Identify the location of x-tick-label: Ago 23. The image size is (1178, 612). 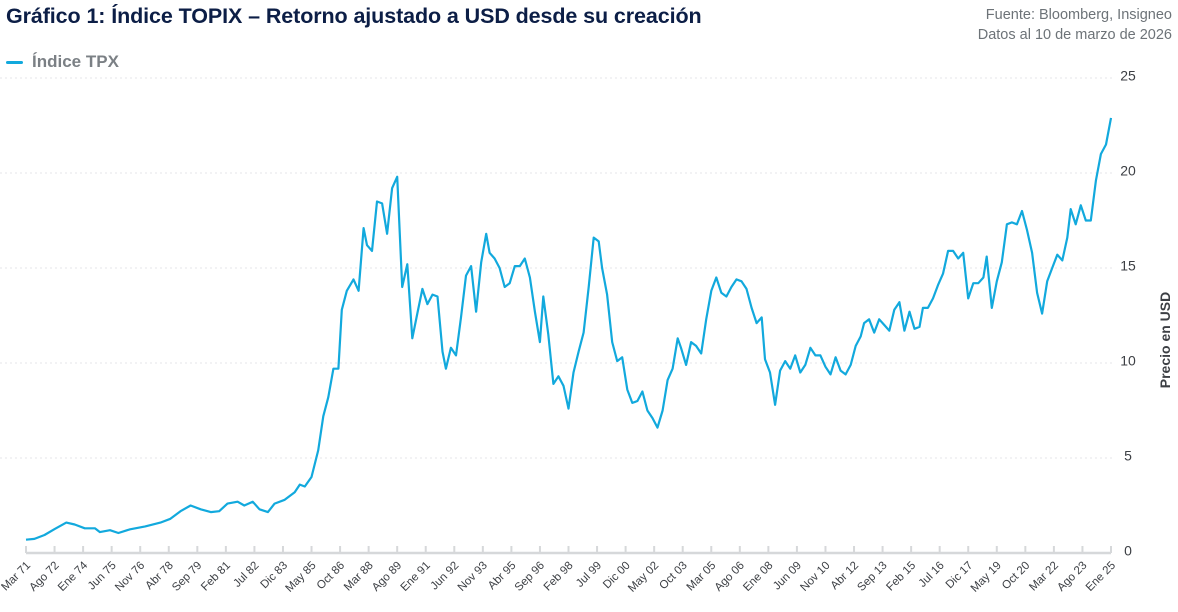
(1072, 577).